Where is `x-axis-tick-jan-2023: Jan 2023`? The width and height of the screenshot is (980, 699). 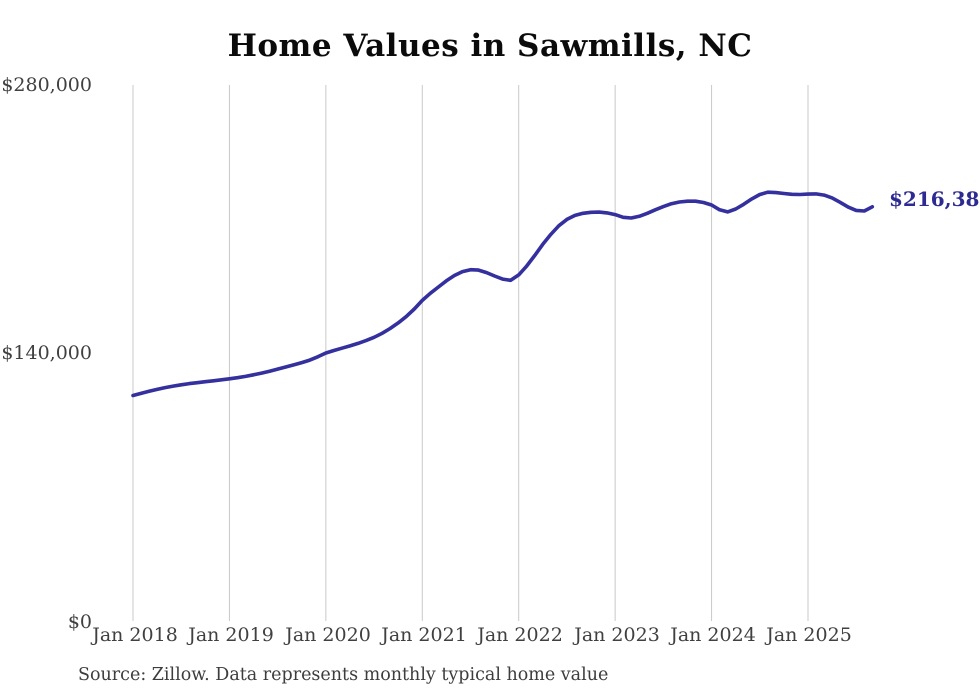 x-axis-tick-jan-2023: Jan 2023 is located at coordinates (617, 635).